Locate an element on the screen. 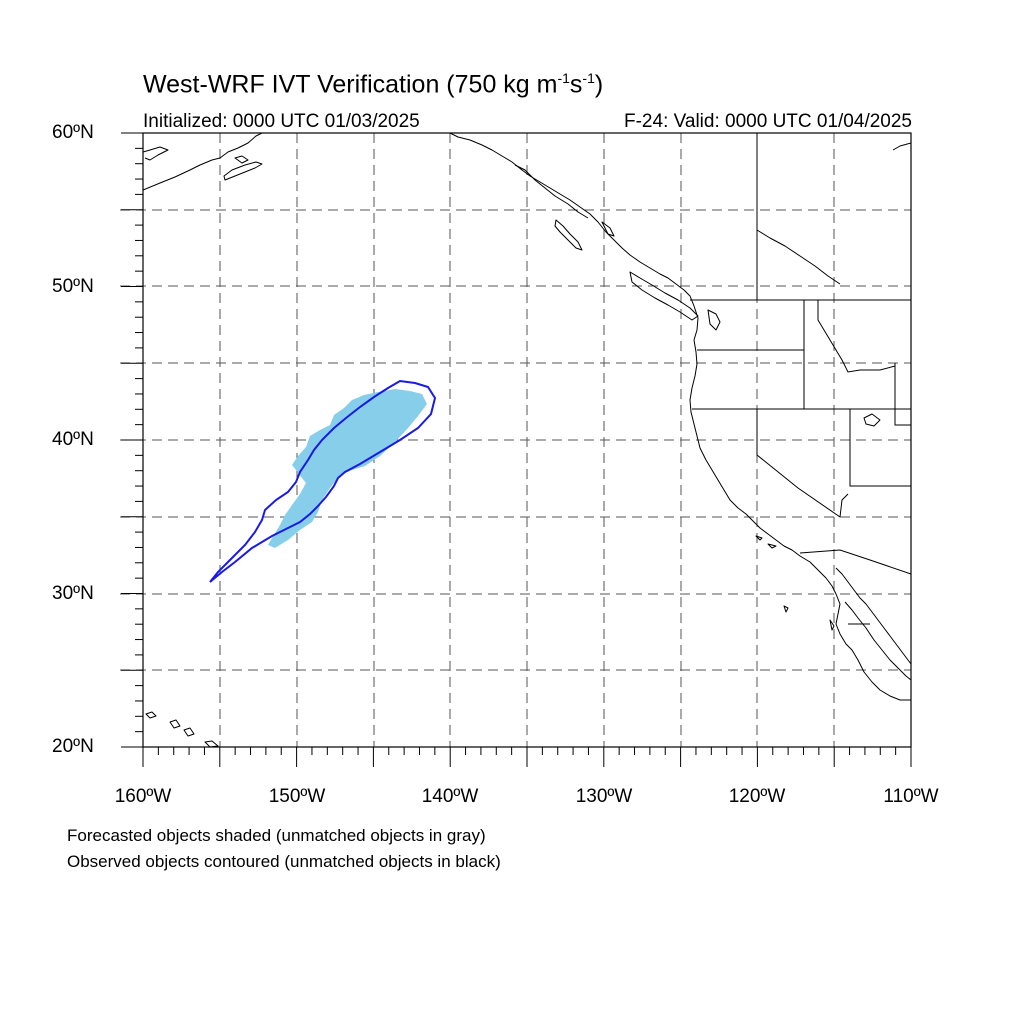  lon-label-160w: 160ºW is located at coordinates (143, 796).